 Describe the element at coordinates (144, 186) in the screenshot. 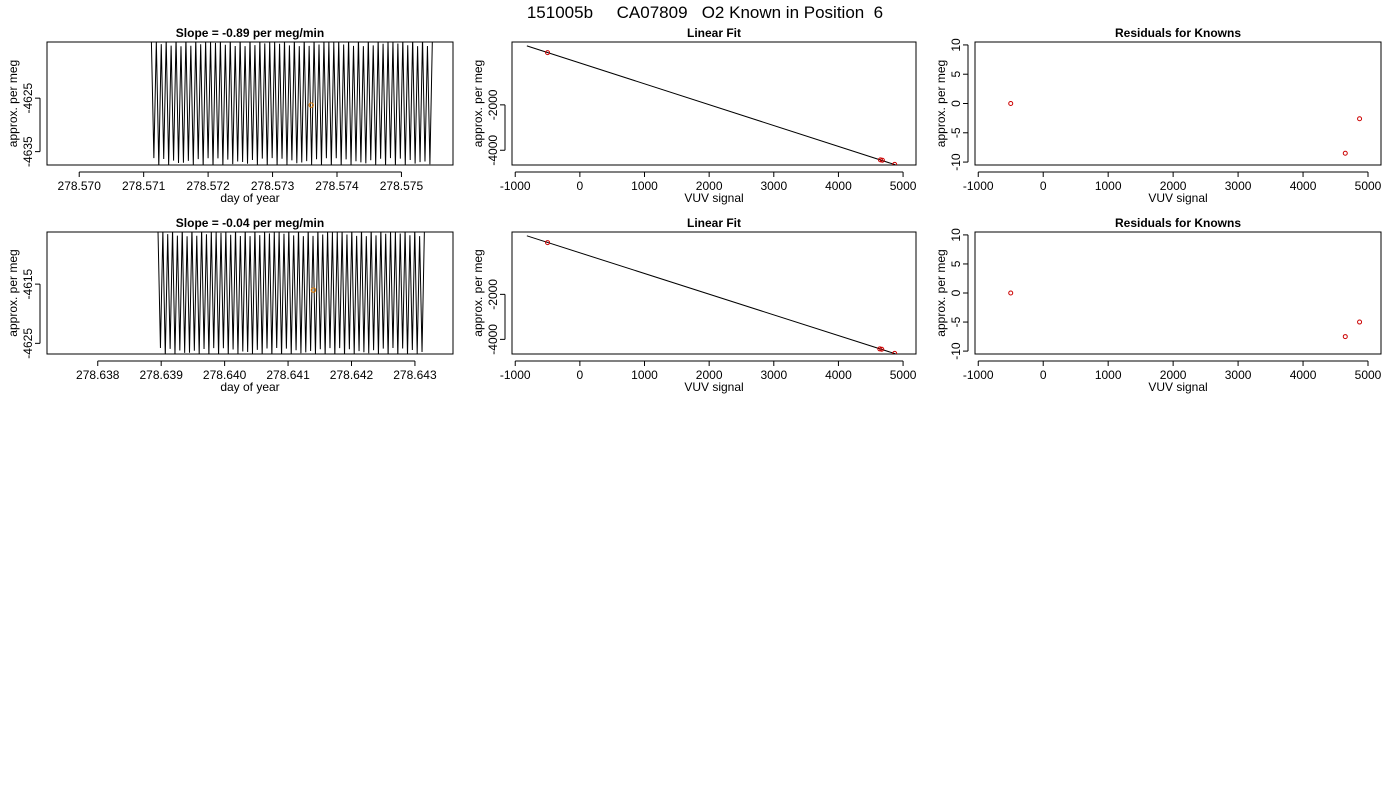

I see `x-tick-label: 278.571` at that location.